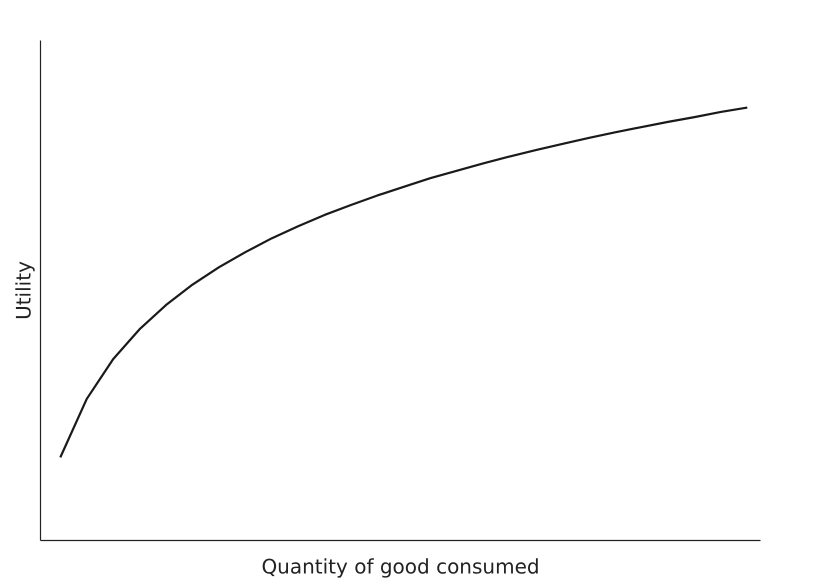  What do you see at coordinates (24, 290) in the screenshot?
I see `y-axis-title: Utility` at bounding box center [24, 290].